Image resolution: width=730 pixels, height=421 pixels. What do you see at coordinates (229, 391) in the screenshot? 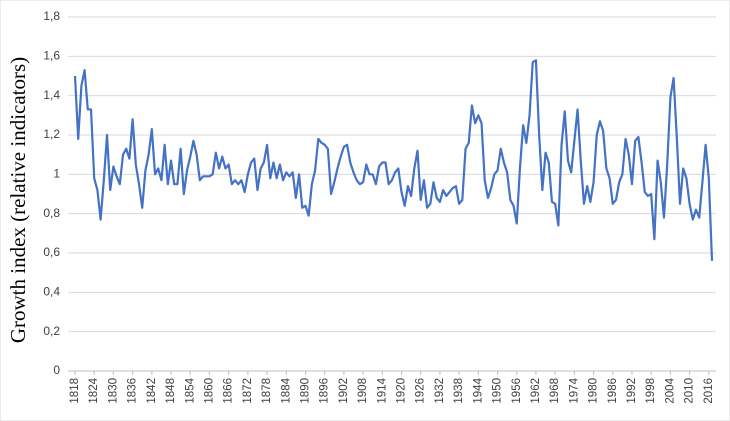
I see `x-tick-label: 1866` at bounding box center [229, 391].